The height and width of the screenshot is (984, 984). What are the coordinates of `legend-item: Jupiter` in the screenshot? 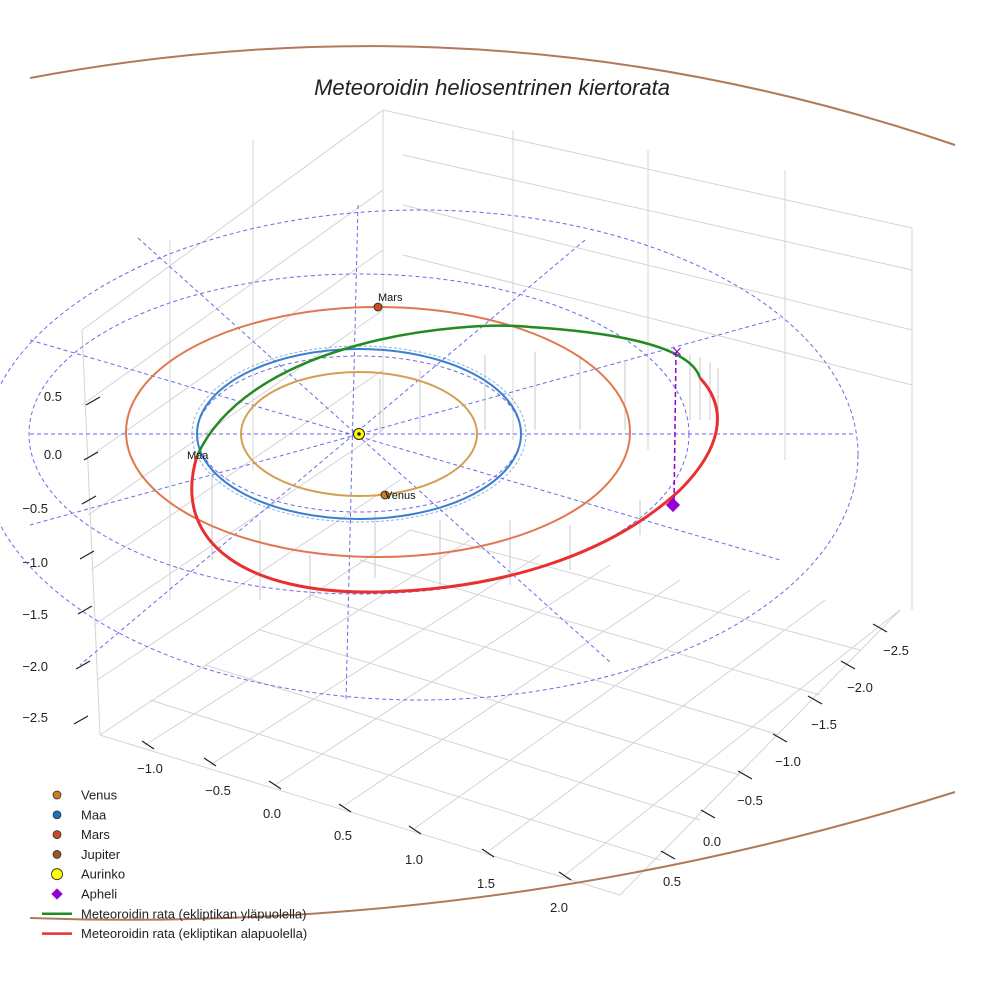 It's located at (86, 854).